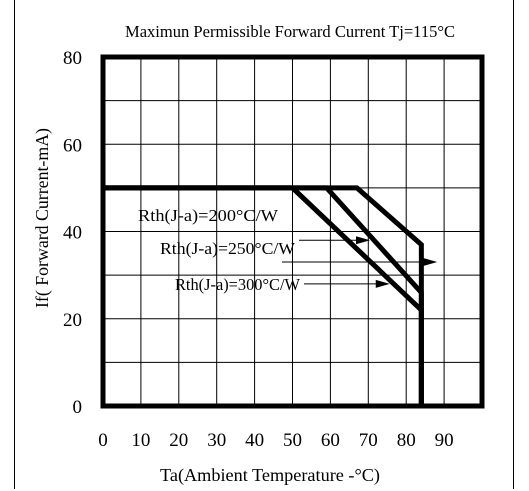 The height and width of the screenshot is (491, 529). What do you see at coordinates (406, 440) in the screenshot?
I see `x-tick-label: 80` at bounding box center [406, 440].